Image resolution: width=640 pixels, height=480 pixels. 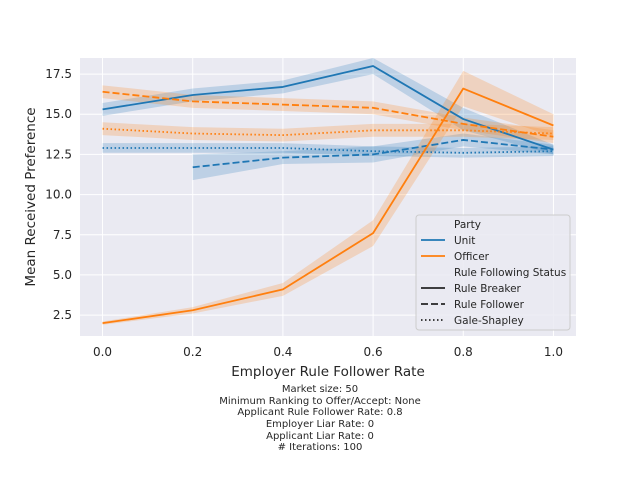 What do you see at coordinates (328, 372) in the screenshot?
I see `x-axis-label: Employer Rule Follower Rate` at bounding box center [328, 372].